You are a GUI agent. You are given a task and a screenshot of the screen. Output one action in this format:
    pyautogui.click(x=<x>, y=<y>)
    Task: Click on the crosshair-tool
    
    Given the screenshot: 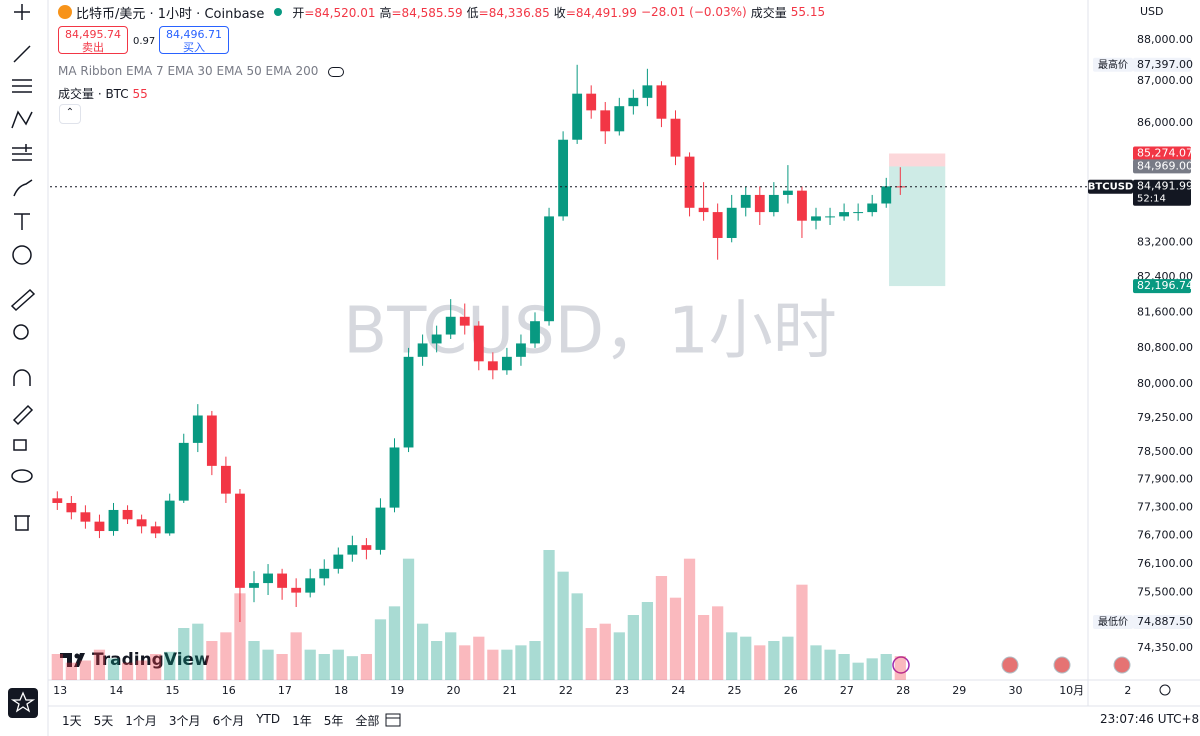 What is the action you would take?
    pyautogui.click(x=22, y=12)
    